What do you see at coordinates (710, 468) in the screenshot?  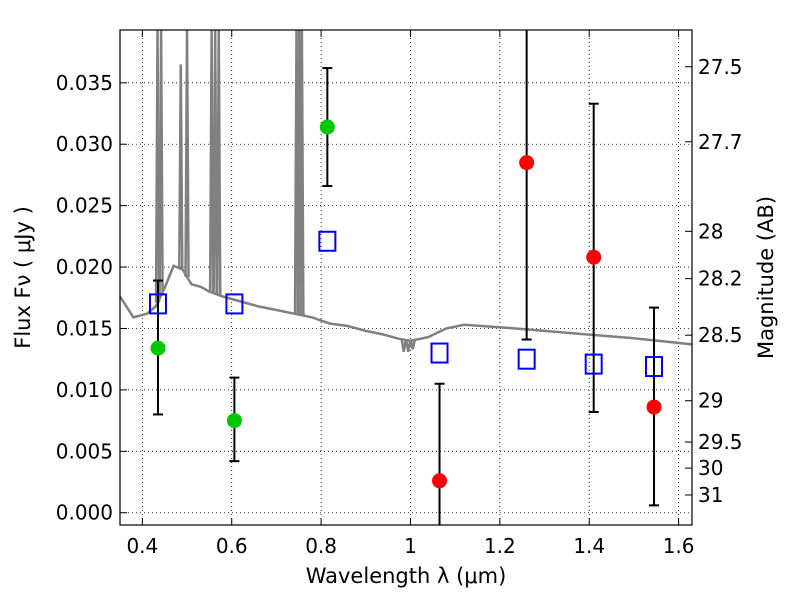 I see `y2-tick-label: 30` at bounding box center [710, 468].